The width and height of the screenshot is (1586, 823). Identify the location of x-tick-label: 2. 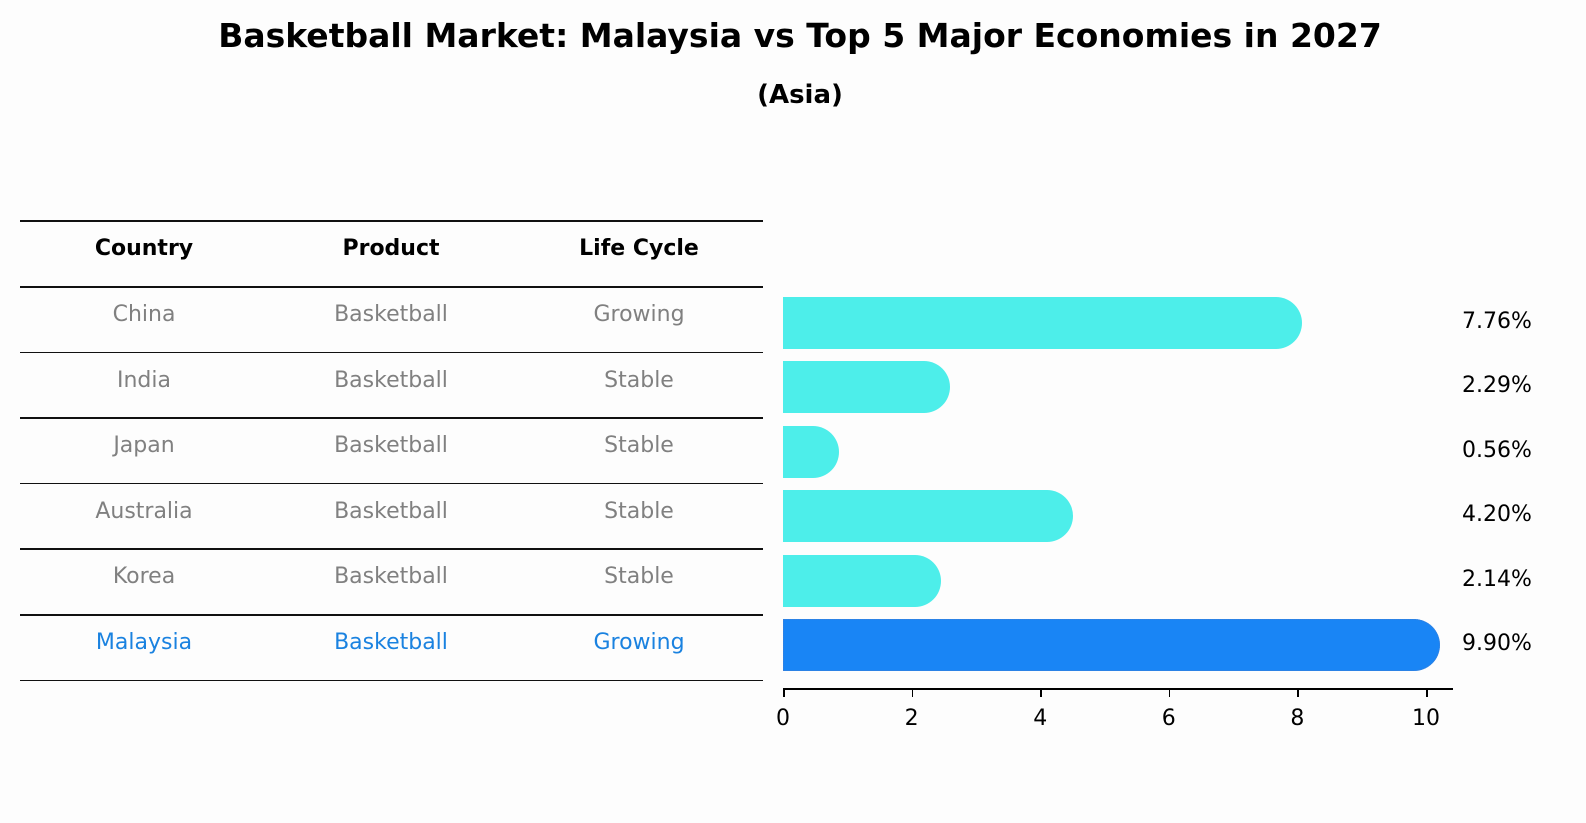
(911, 718).